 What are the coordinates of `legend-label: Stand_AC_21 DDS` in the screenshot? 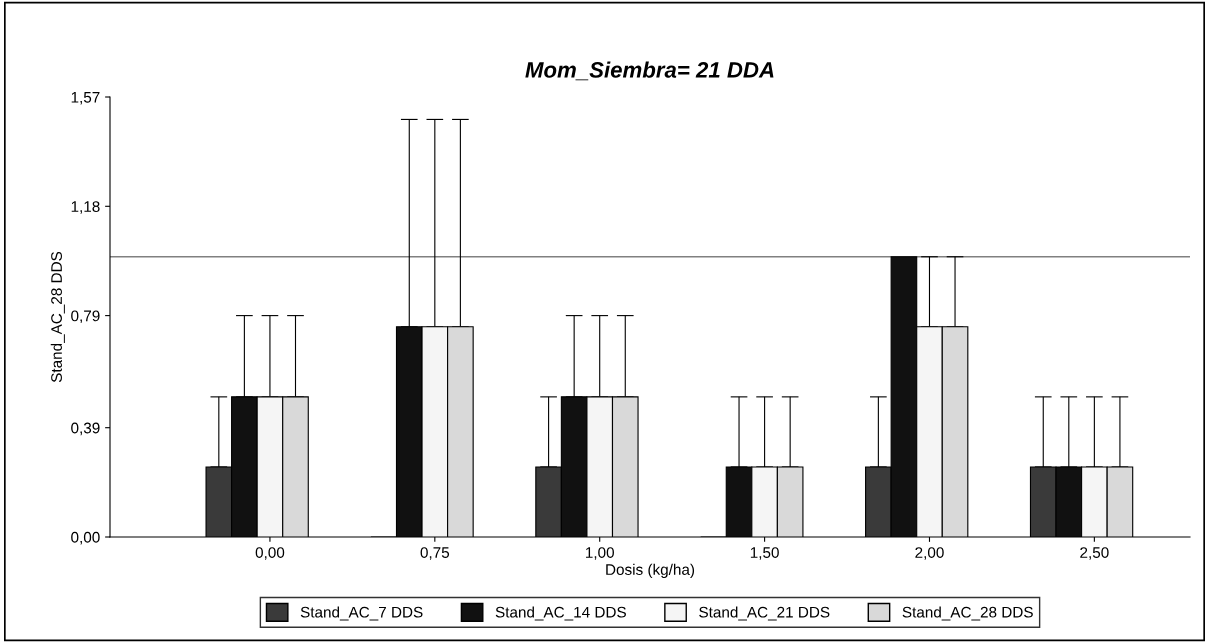 It's located at (764, 613).